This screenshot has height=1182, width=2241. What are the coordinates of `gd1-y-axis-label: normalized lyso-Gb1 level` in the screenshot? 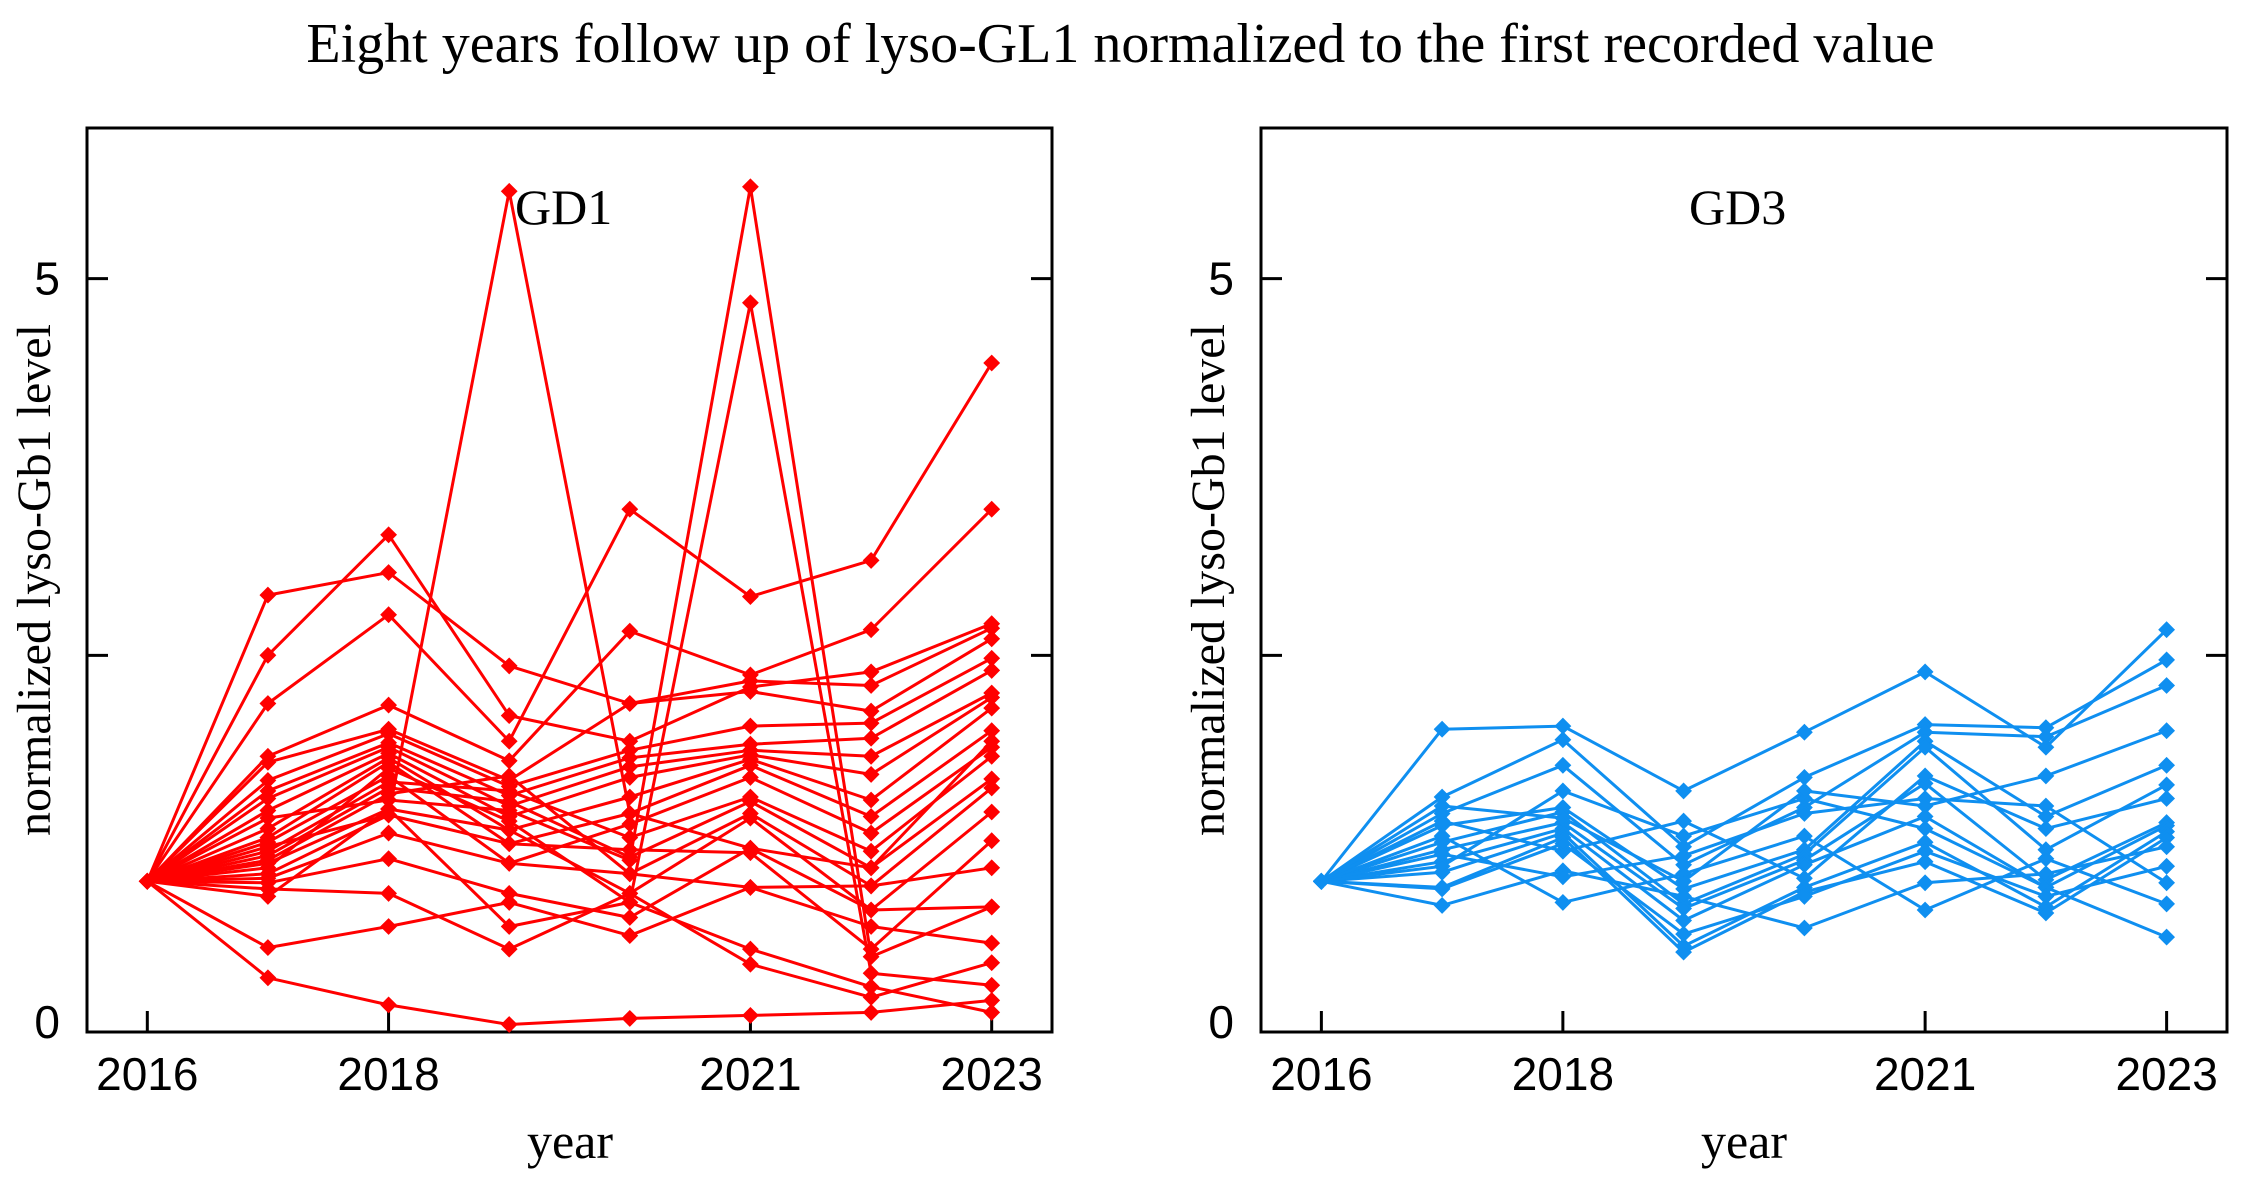 It's located at (34, 580).